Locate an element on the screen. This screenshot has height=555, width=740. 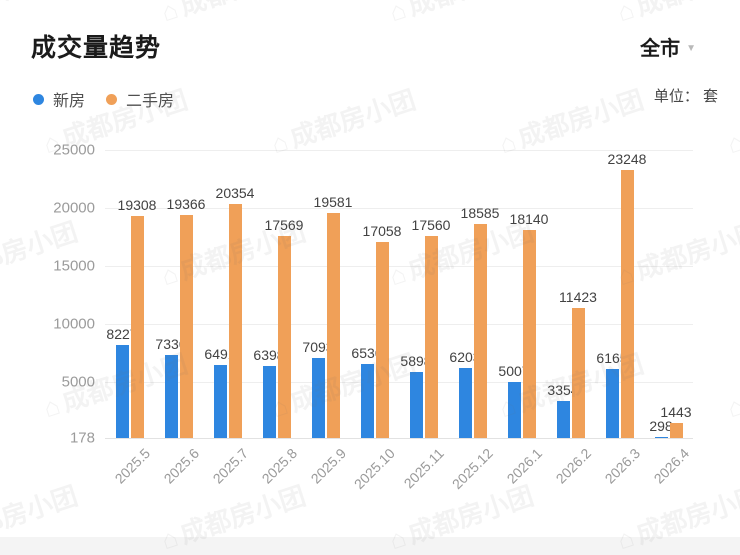
value-label: 6536 is located at coordinates (367, 353).